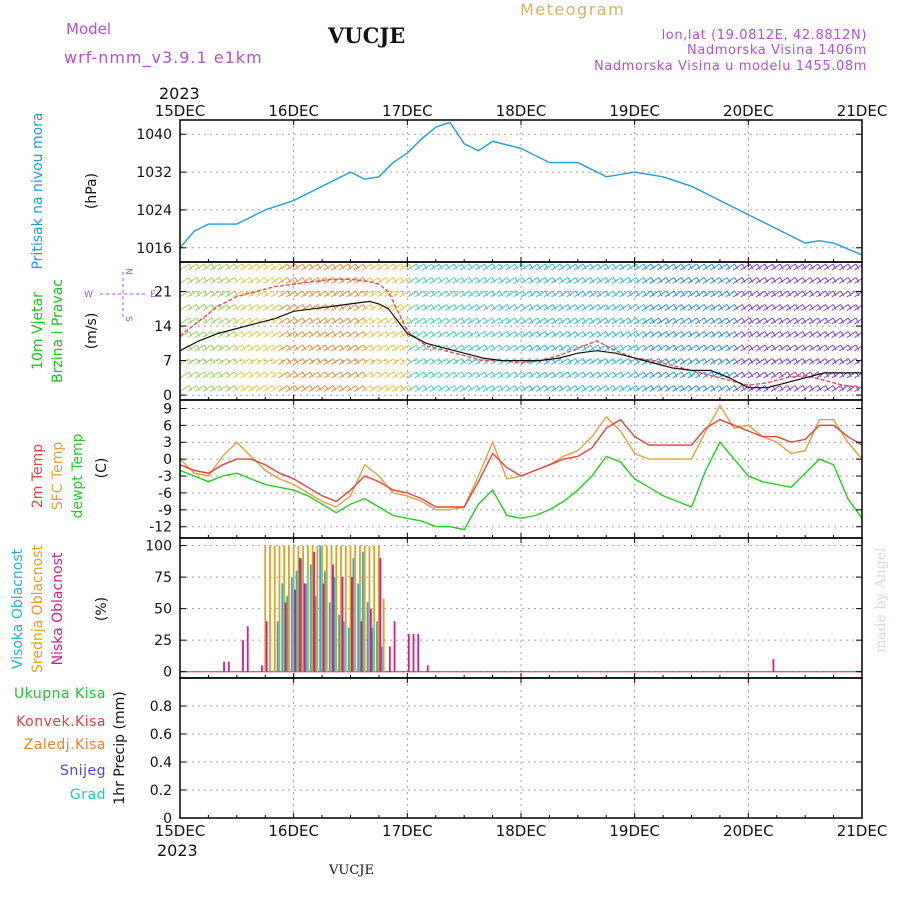  Describe the element at coordinates (78, 475) in the screenshot. I see `temp-title-dewpt: dewpt Temp` at that location.